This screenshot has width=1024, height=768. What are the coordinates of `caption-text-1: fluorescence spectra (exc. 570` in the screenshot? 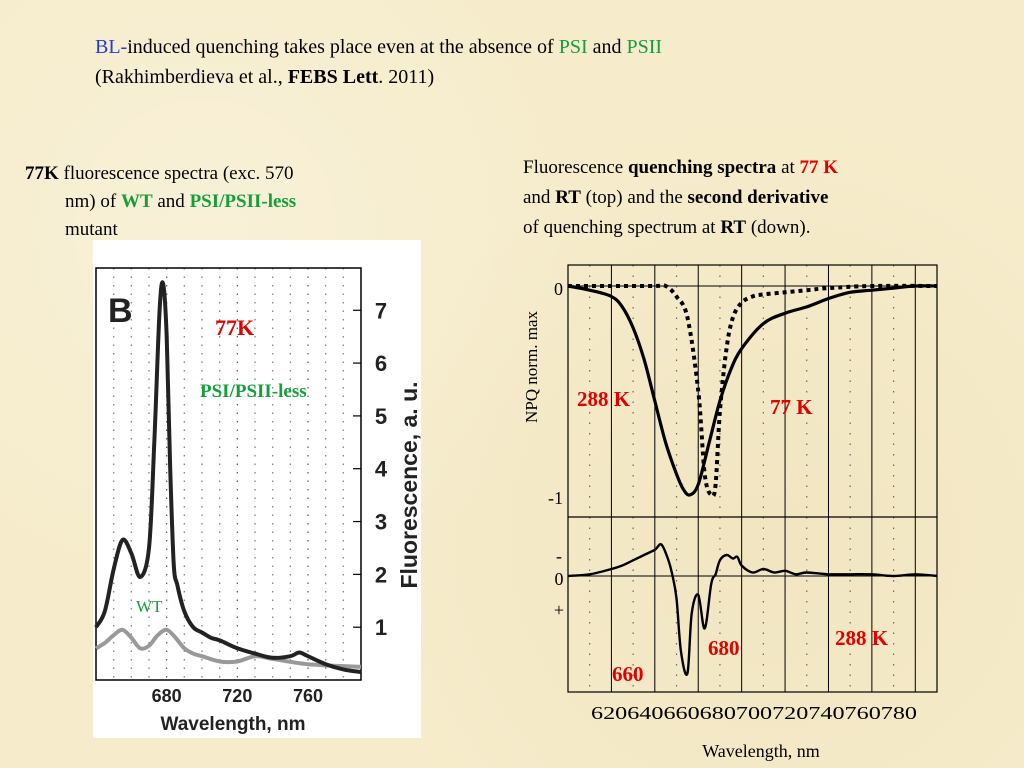 It's located at (176, 173).